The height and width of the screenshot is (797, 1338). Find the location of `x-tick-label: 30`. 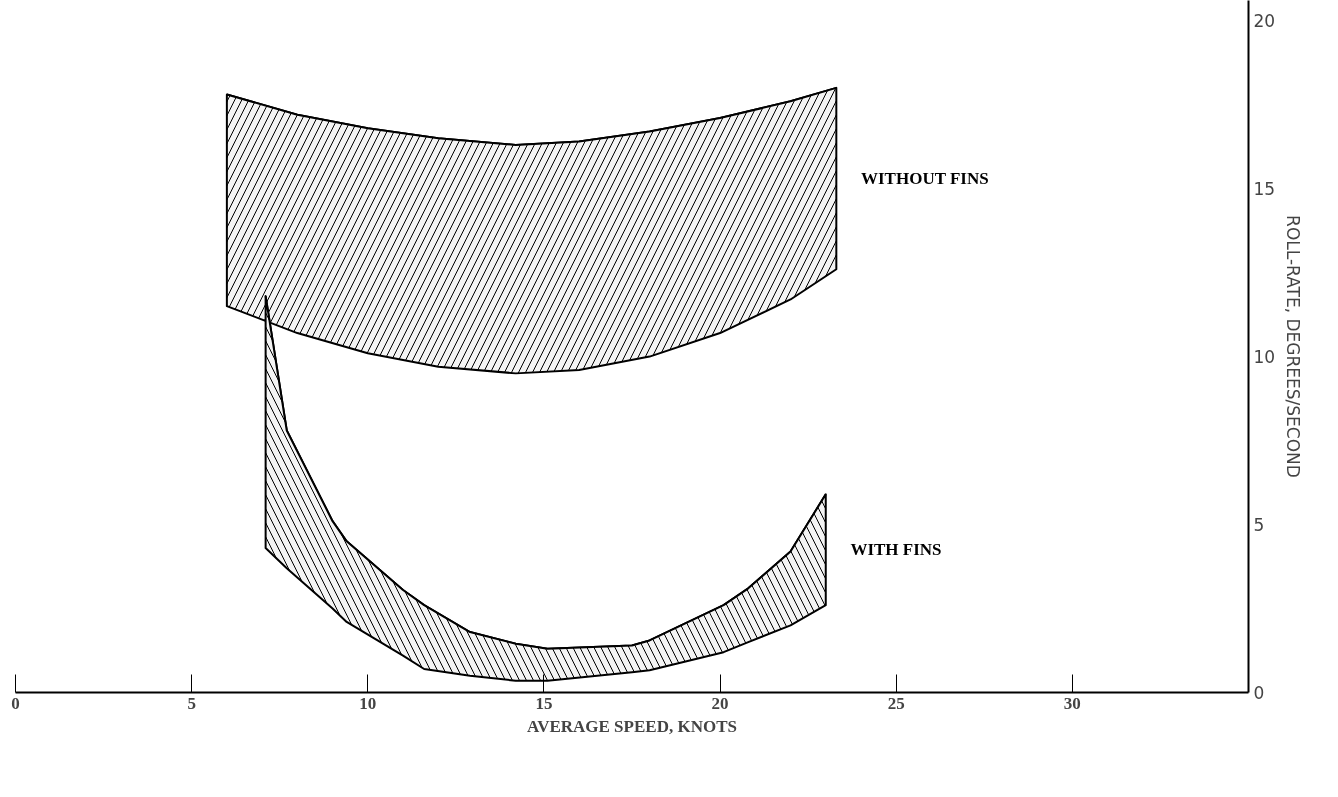

x-tick-label: 30 is located at coordinates (1072, 703).